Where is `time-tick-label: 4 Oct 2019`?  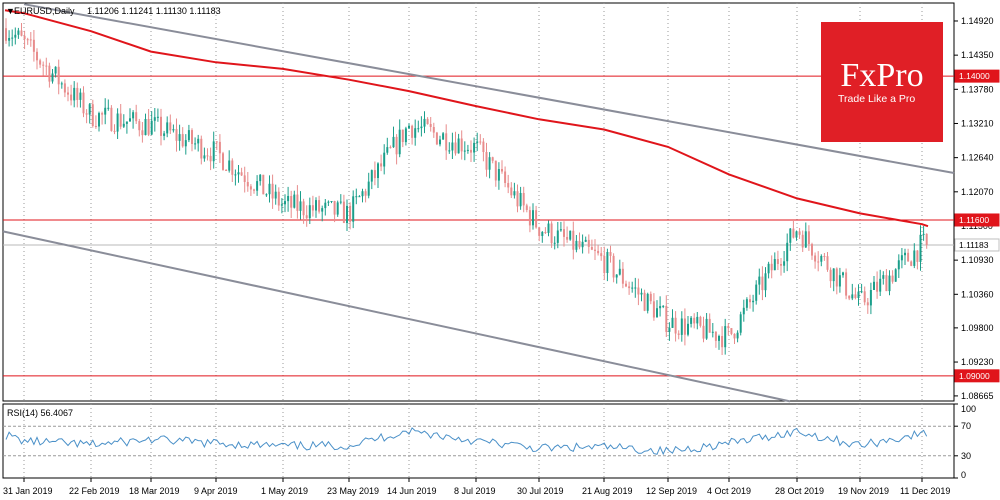
time-tick-label: 4 Oct 2019 is located at coordinates (729, 491).